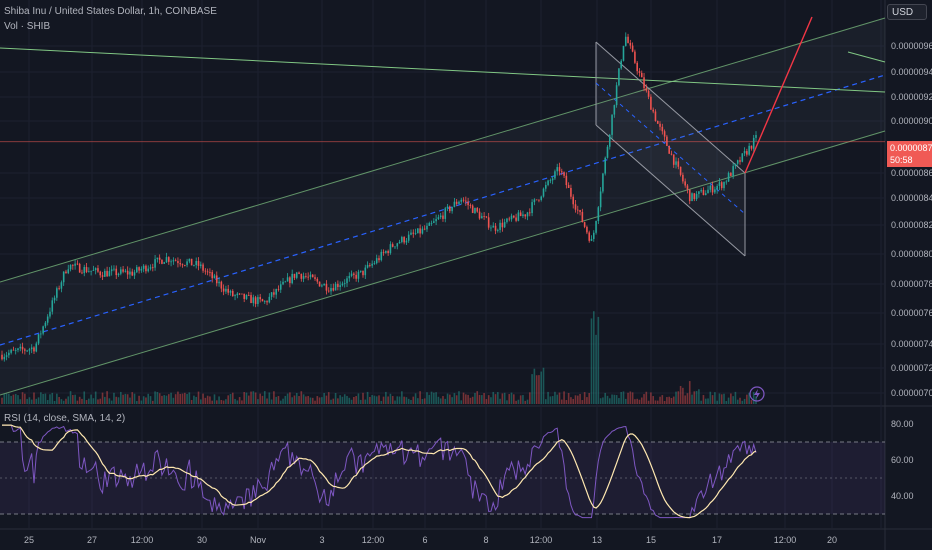 This screenshot has width=932, height=550. Describe the element at coordinates (907, 12) in the screenshot. I see `currency-selector: USD` at that location.